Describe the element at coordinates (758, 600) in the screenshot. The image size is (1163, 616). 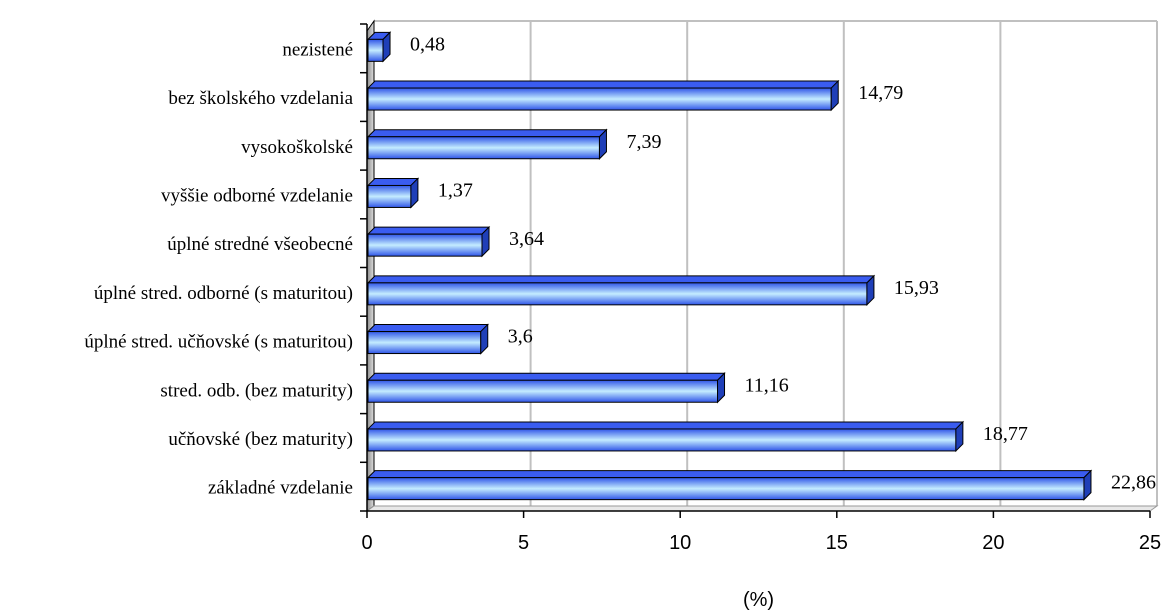
I see `x-axis-title: (%)` at that location.